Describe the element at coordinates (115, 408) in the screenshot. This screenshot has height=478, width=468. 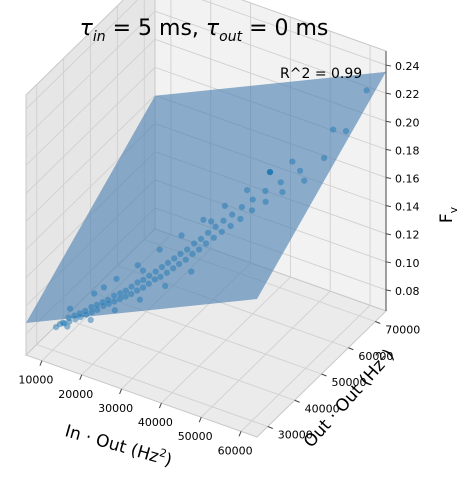
I see `x-tick-label: 30000` at that location.